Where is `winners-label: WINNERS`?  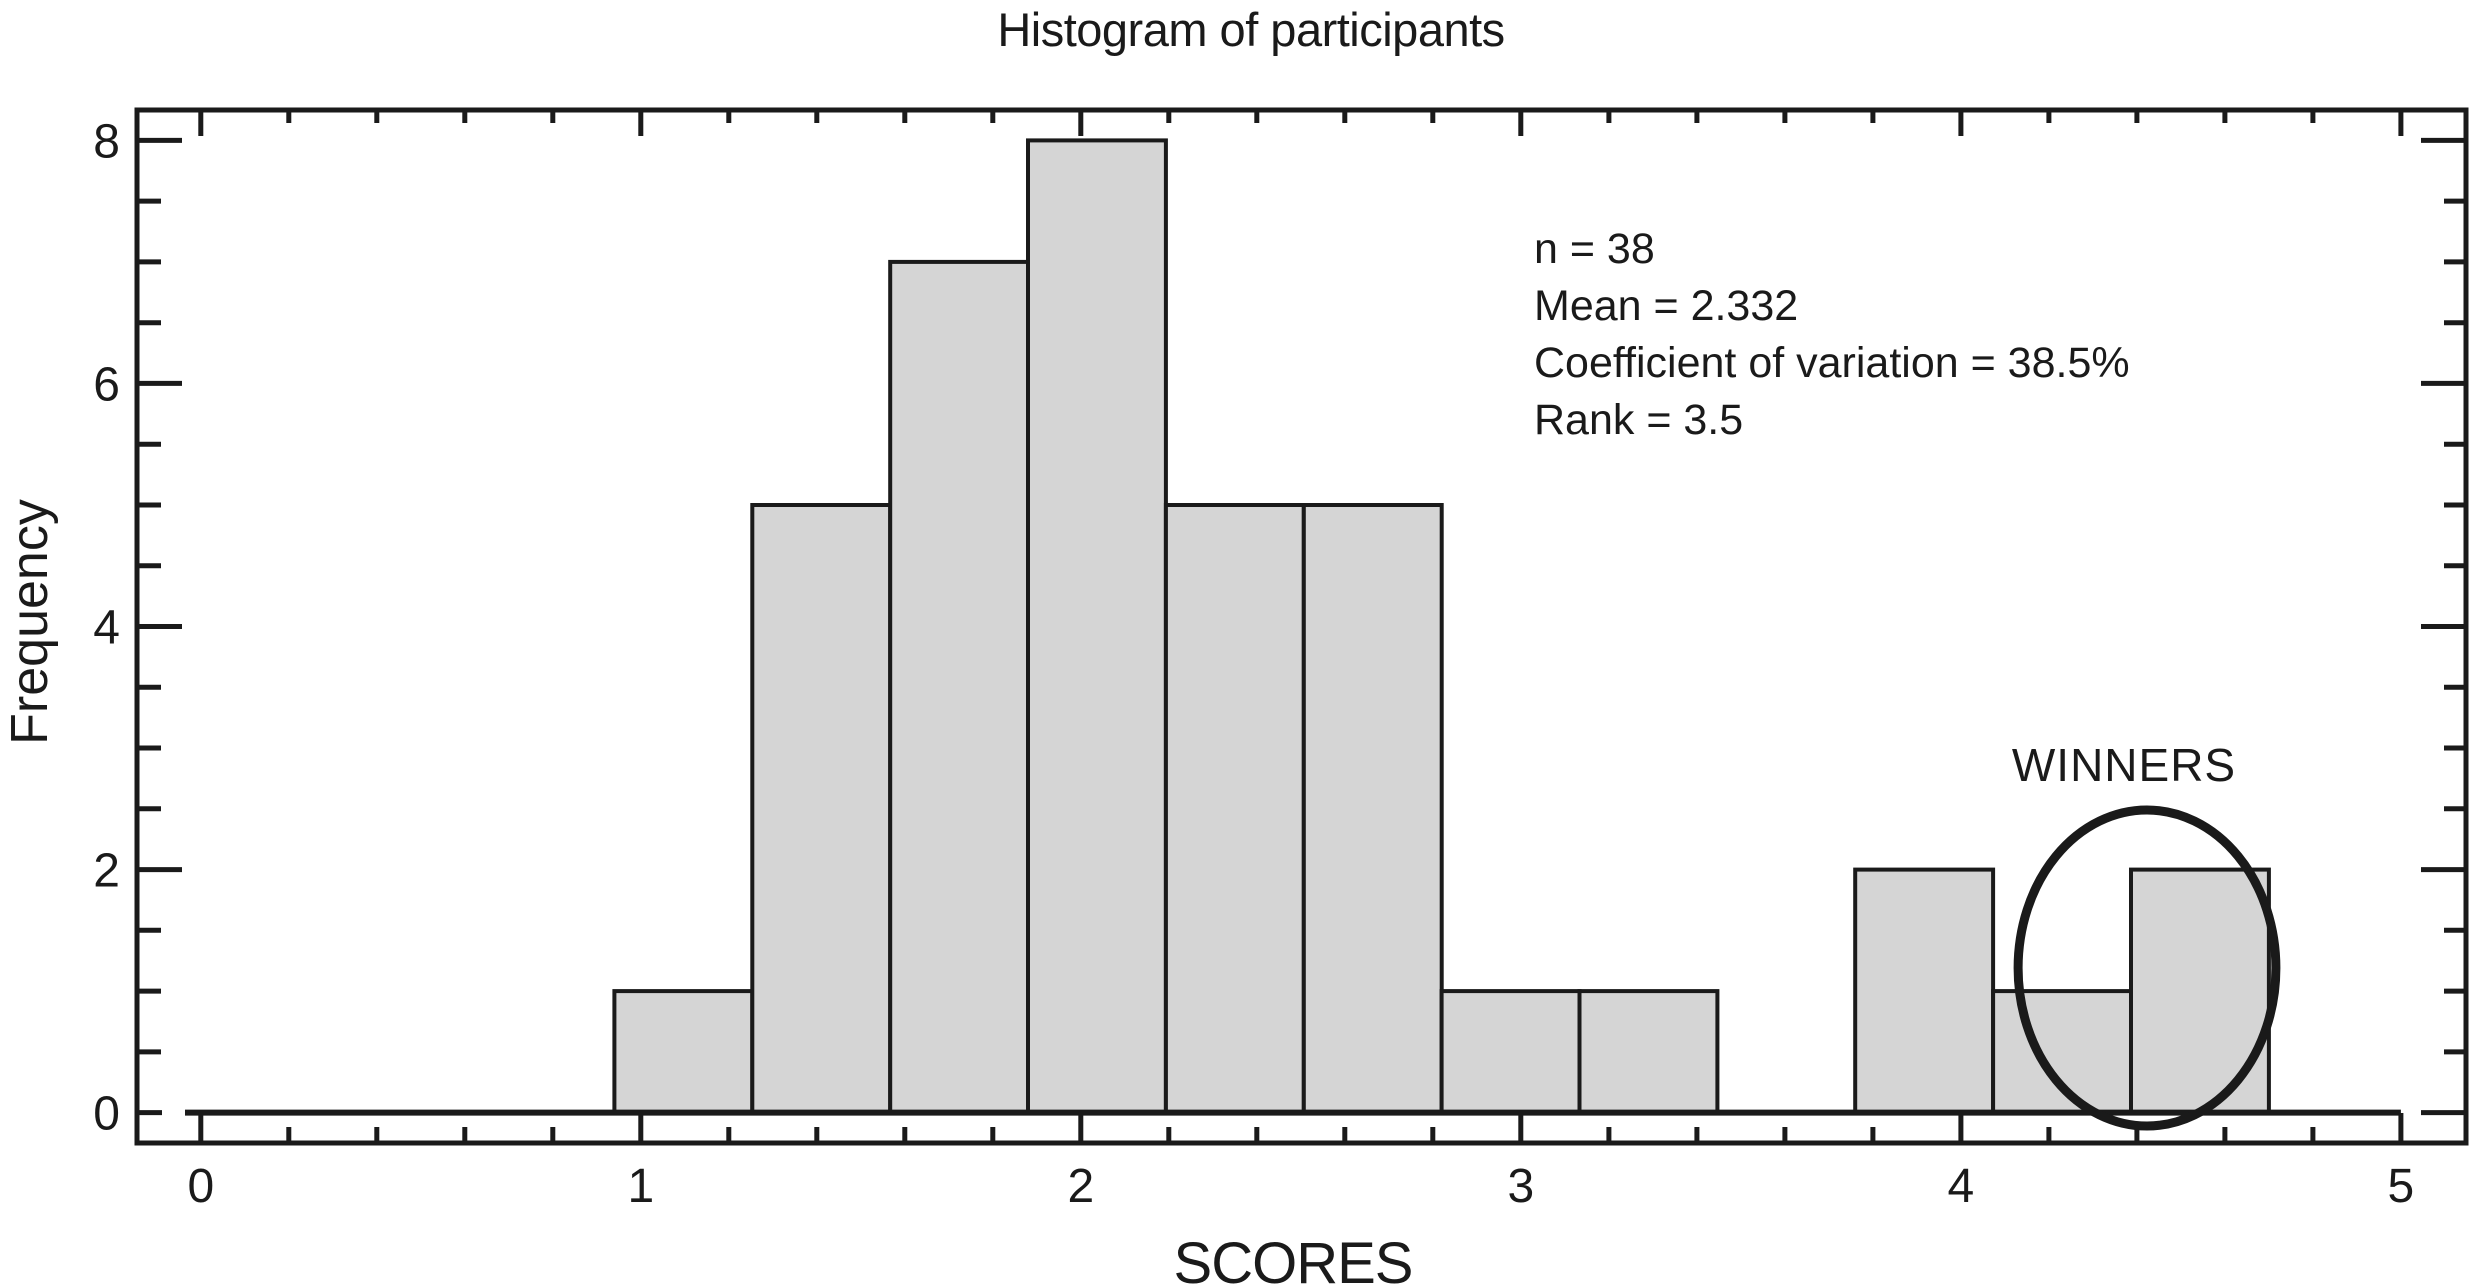
winners-label: WINNERS is located at coordinates (2124, 765).